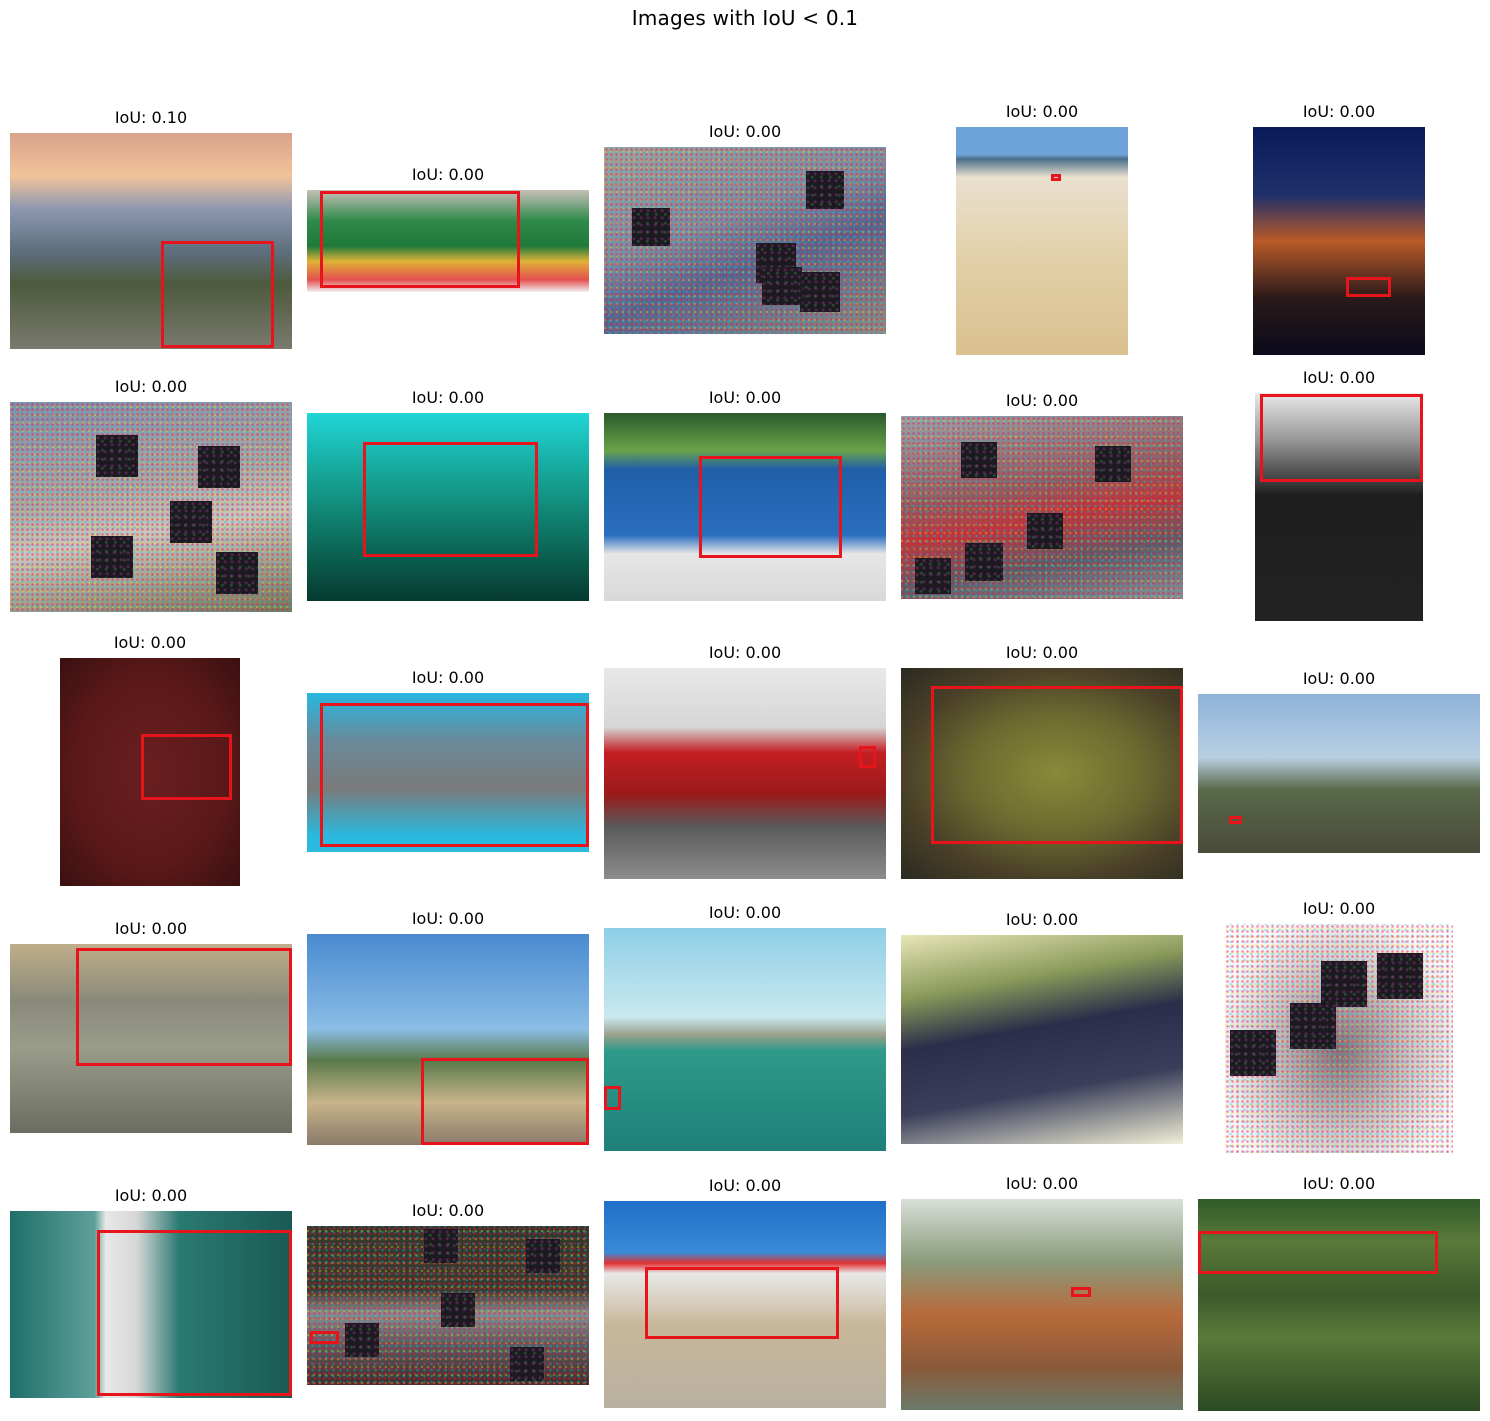  What do you see at coordinates (745, 18) in the screenshot?
I see `figure-title: Images with IoU < 0.1` at bounding box center [745, 18].